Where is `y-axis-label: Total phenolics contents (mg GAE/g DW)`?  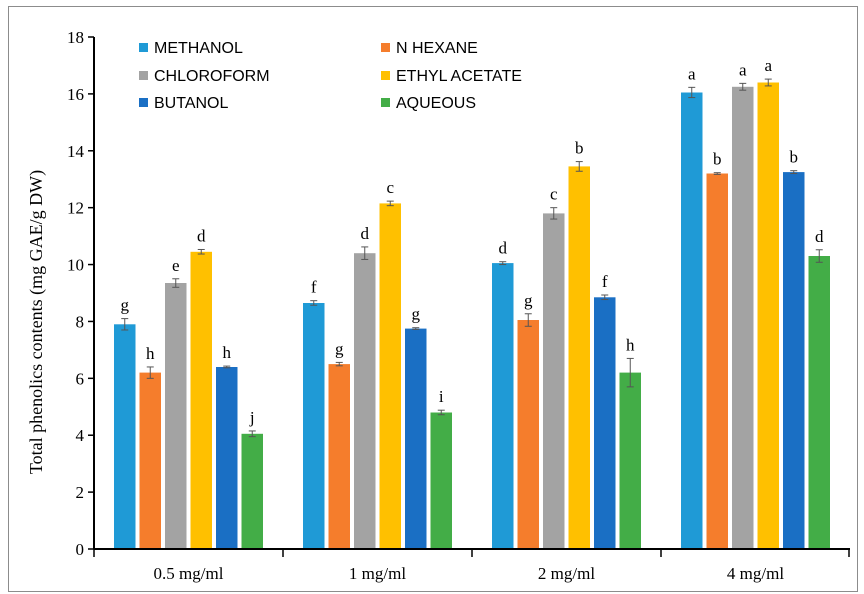 y-axis-label: Total phenolics contents (mg GAE/g DW) is located at coordinates (36, 322).